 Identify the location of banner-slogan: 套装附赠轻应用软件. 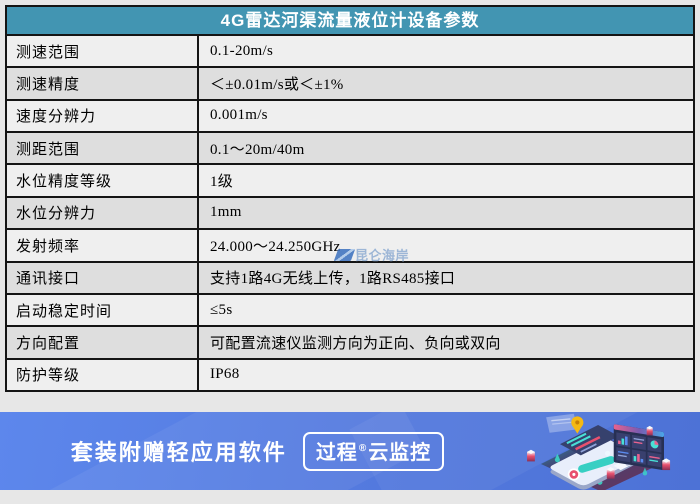
(178, 452).